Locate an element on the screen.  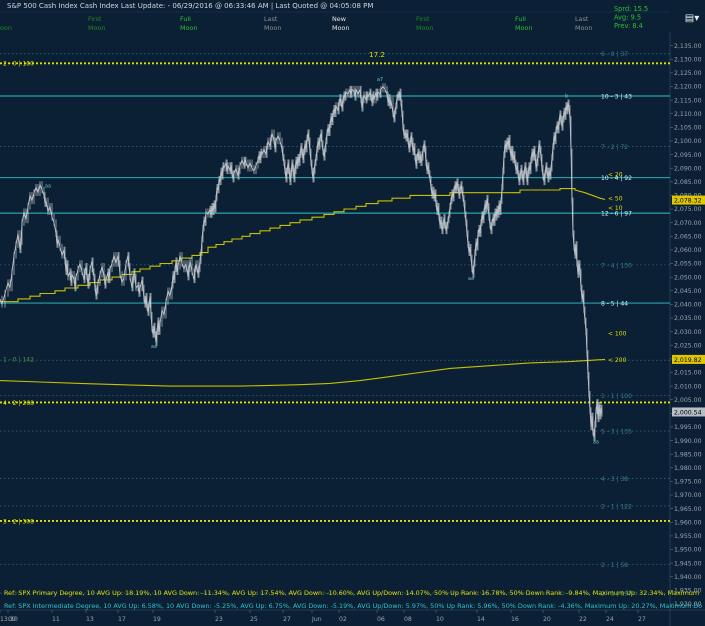
left-level-label: 1 - 0 | 142 is located at coordinates (18, 359).